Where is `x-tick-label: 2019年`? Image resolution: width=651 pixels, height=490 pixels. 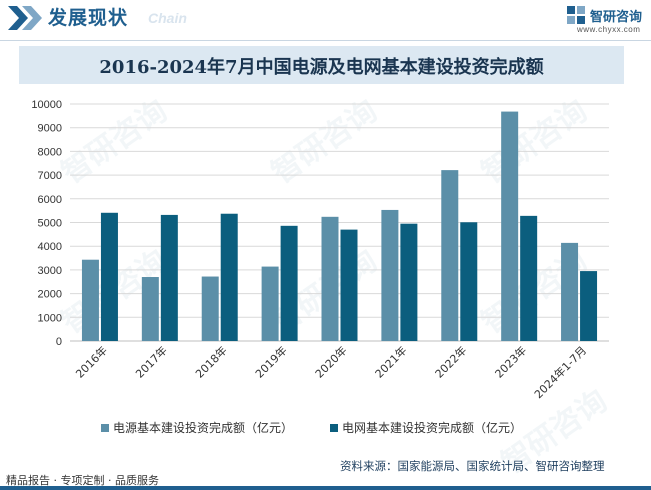 x-tick-label: 2019年 is located at coordinates (270, 361).